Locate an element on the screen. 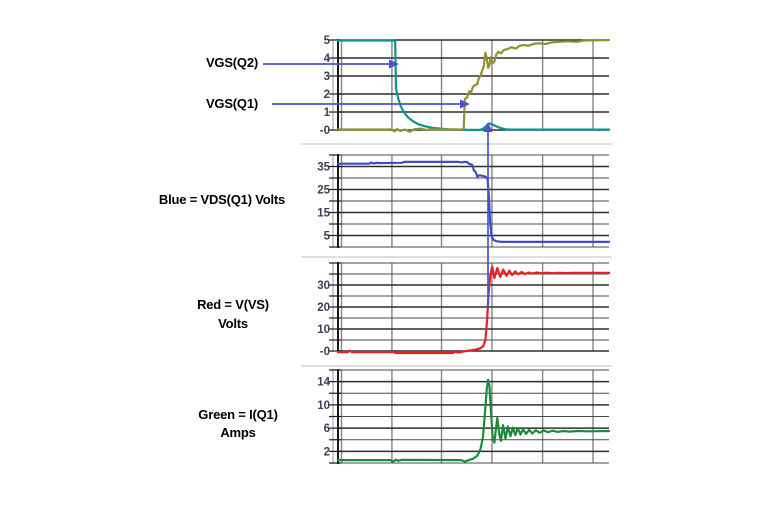 The width and height of the screenshot is (767, 512). vgs-q1-label: VGS(Q1) is located at coordinates (231, 103).